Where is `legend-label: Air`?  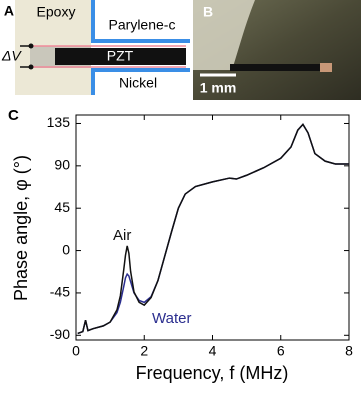
legend-label: Air is located at coordinates (122, 235).